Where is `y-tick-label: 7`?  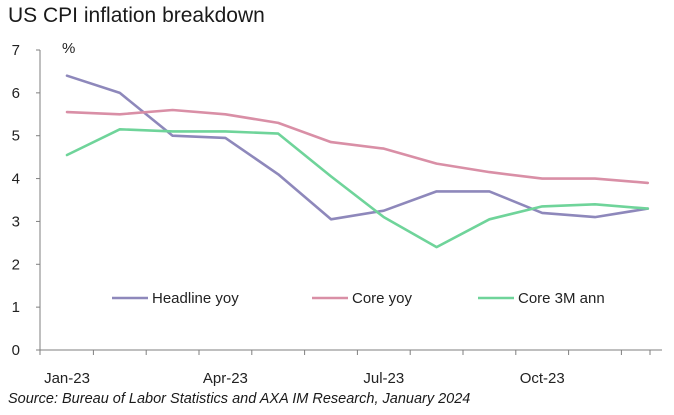 y-tick-label: 7 is located at coordinates (16, 50).